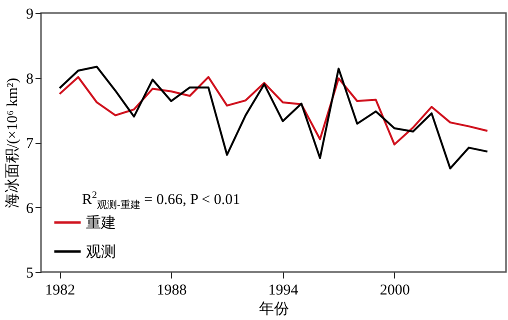 This screenshot has height=320, width=508. What do you see at coordinates (30, 14) in the screenshot?
I see `y-tick-label: 9` at bounding box center [30, 14].